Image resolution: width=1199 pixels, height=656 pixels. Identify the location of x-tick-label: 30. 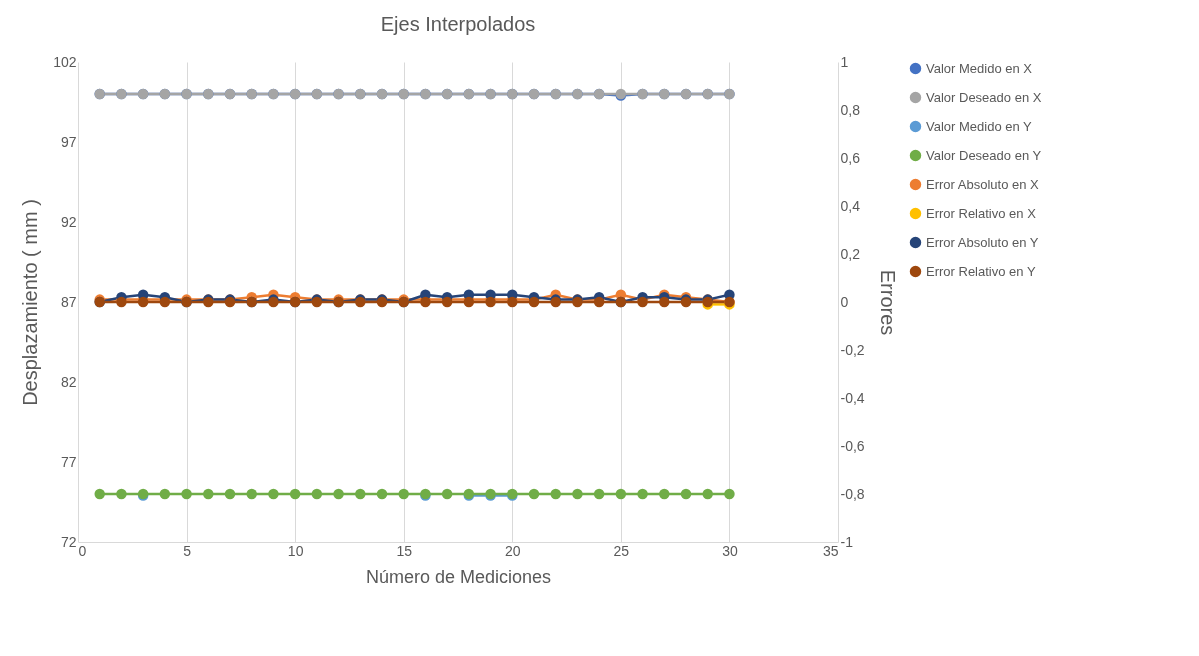
(730, 550).